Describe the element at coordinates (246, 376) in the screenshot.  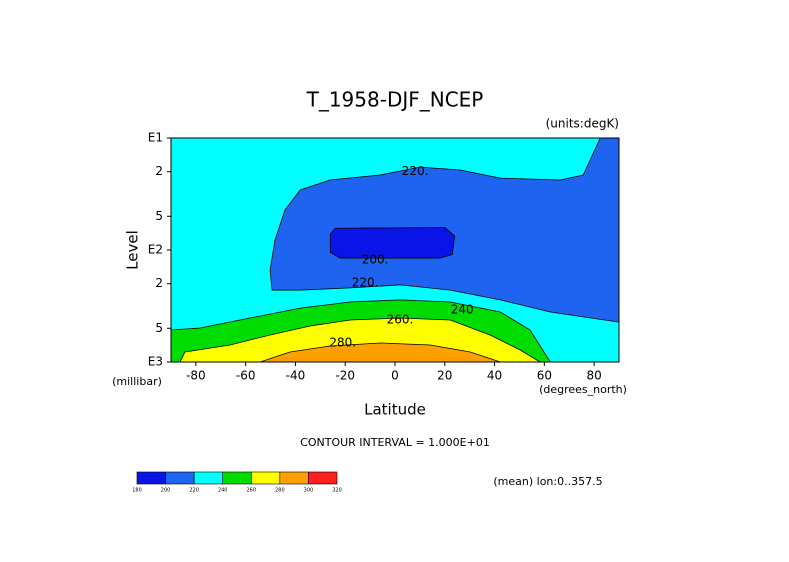
I see `x-tick-label: -60` at that location.